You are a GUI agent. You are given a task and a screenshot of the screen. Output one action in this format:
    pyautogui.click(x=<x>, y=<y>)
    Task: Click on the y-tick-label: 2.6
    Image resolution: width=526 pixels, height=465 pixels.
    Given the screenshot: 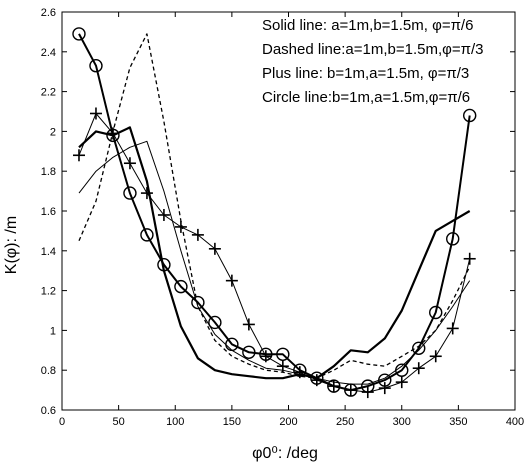 What is the action you would take?
    pyautogui.click(x=48, y=13)
    